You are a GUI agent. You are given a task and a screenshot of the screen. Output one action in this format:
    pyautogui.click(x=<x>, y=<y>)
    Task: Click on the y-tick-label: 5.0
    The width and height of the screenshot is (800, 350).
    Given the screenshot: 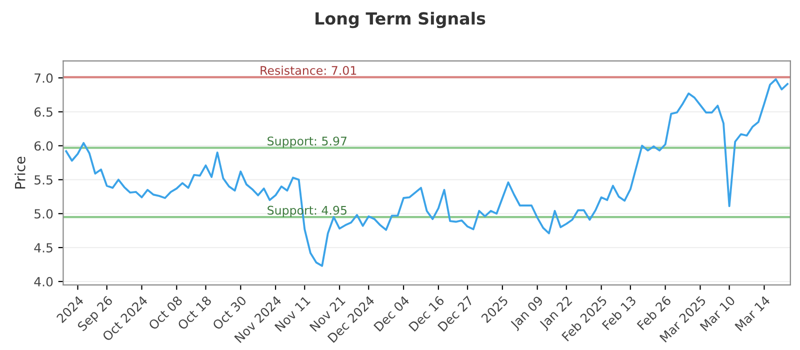 What is the action you would take?
    pyautogui.click(x=43, y=214)
    